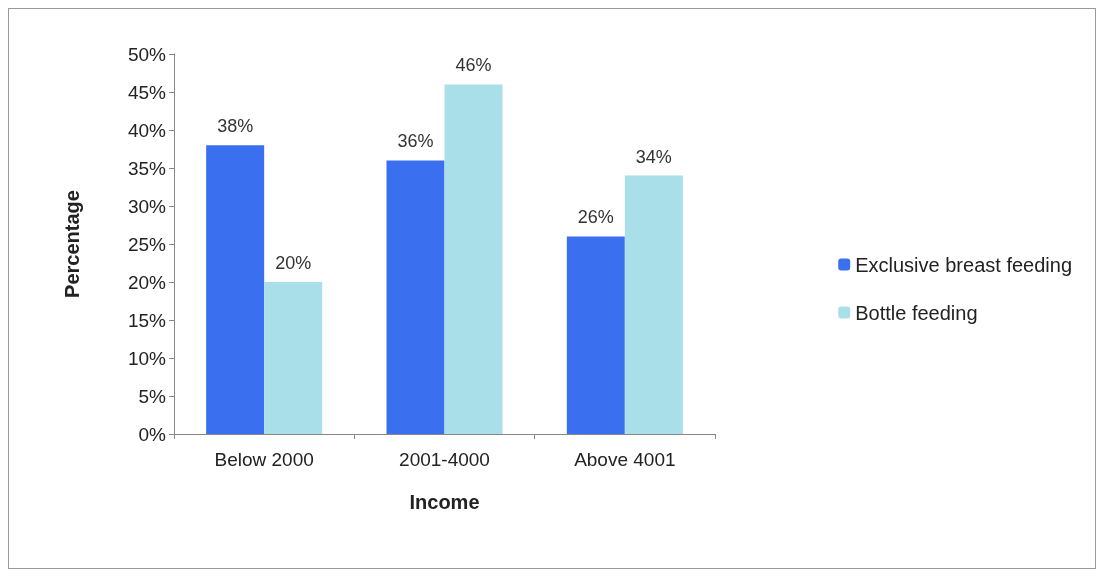  I want to click on x-tick-label: Above 4001, so click(625, 459).